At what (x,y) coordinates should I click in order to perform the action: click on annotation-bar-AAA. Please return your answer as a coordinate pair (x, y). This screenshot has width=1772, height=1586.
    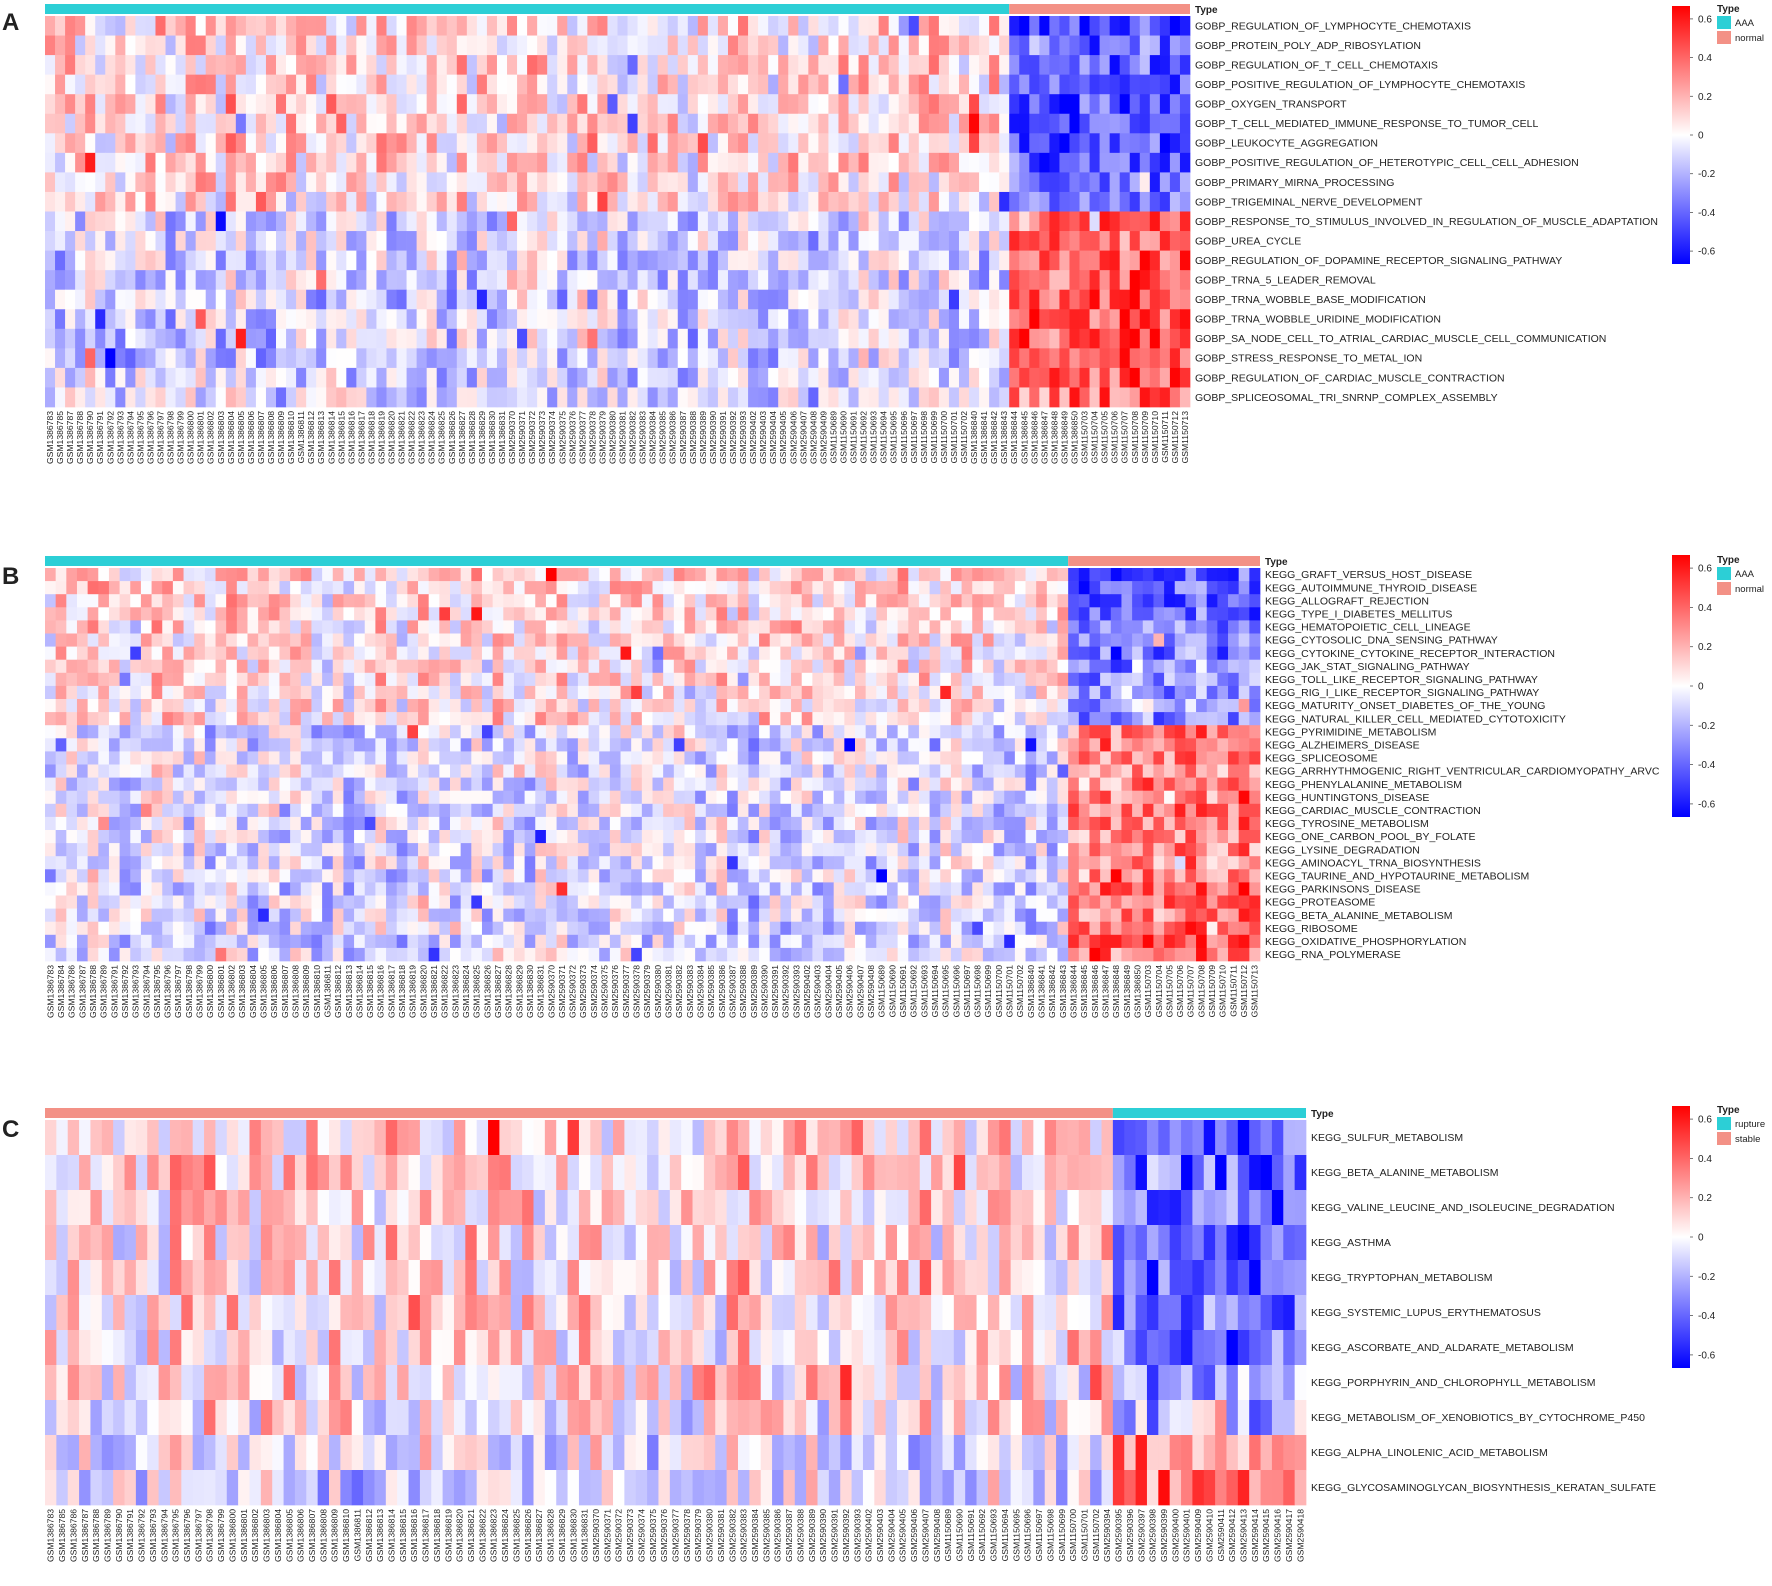
    Looking at the image, I should click on (557, 561).